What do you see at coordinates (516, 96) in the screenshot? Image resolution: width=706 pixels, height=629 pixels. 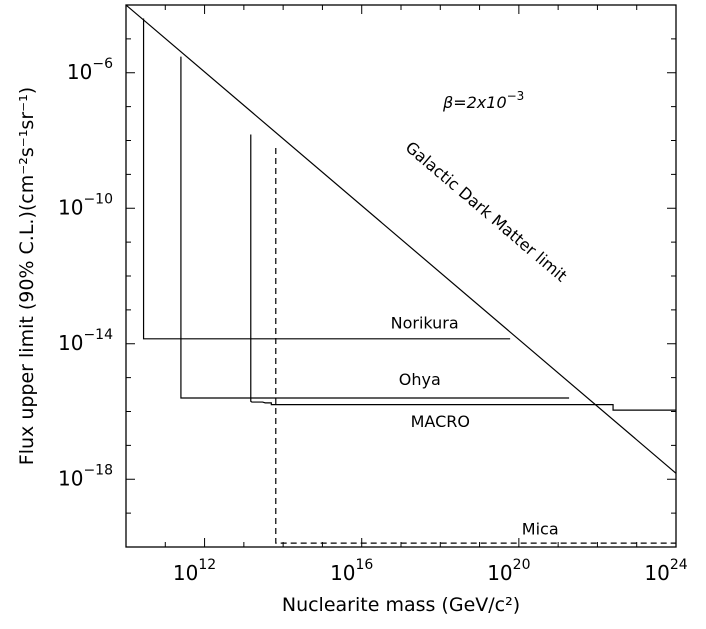 I see `beta-annotation-exp: −3` at bounding box center [516, 96].